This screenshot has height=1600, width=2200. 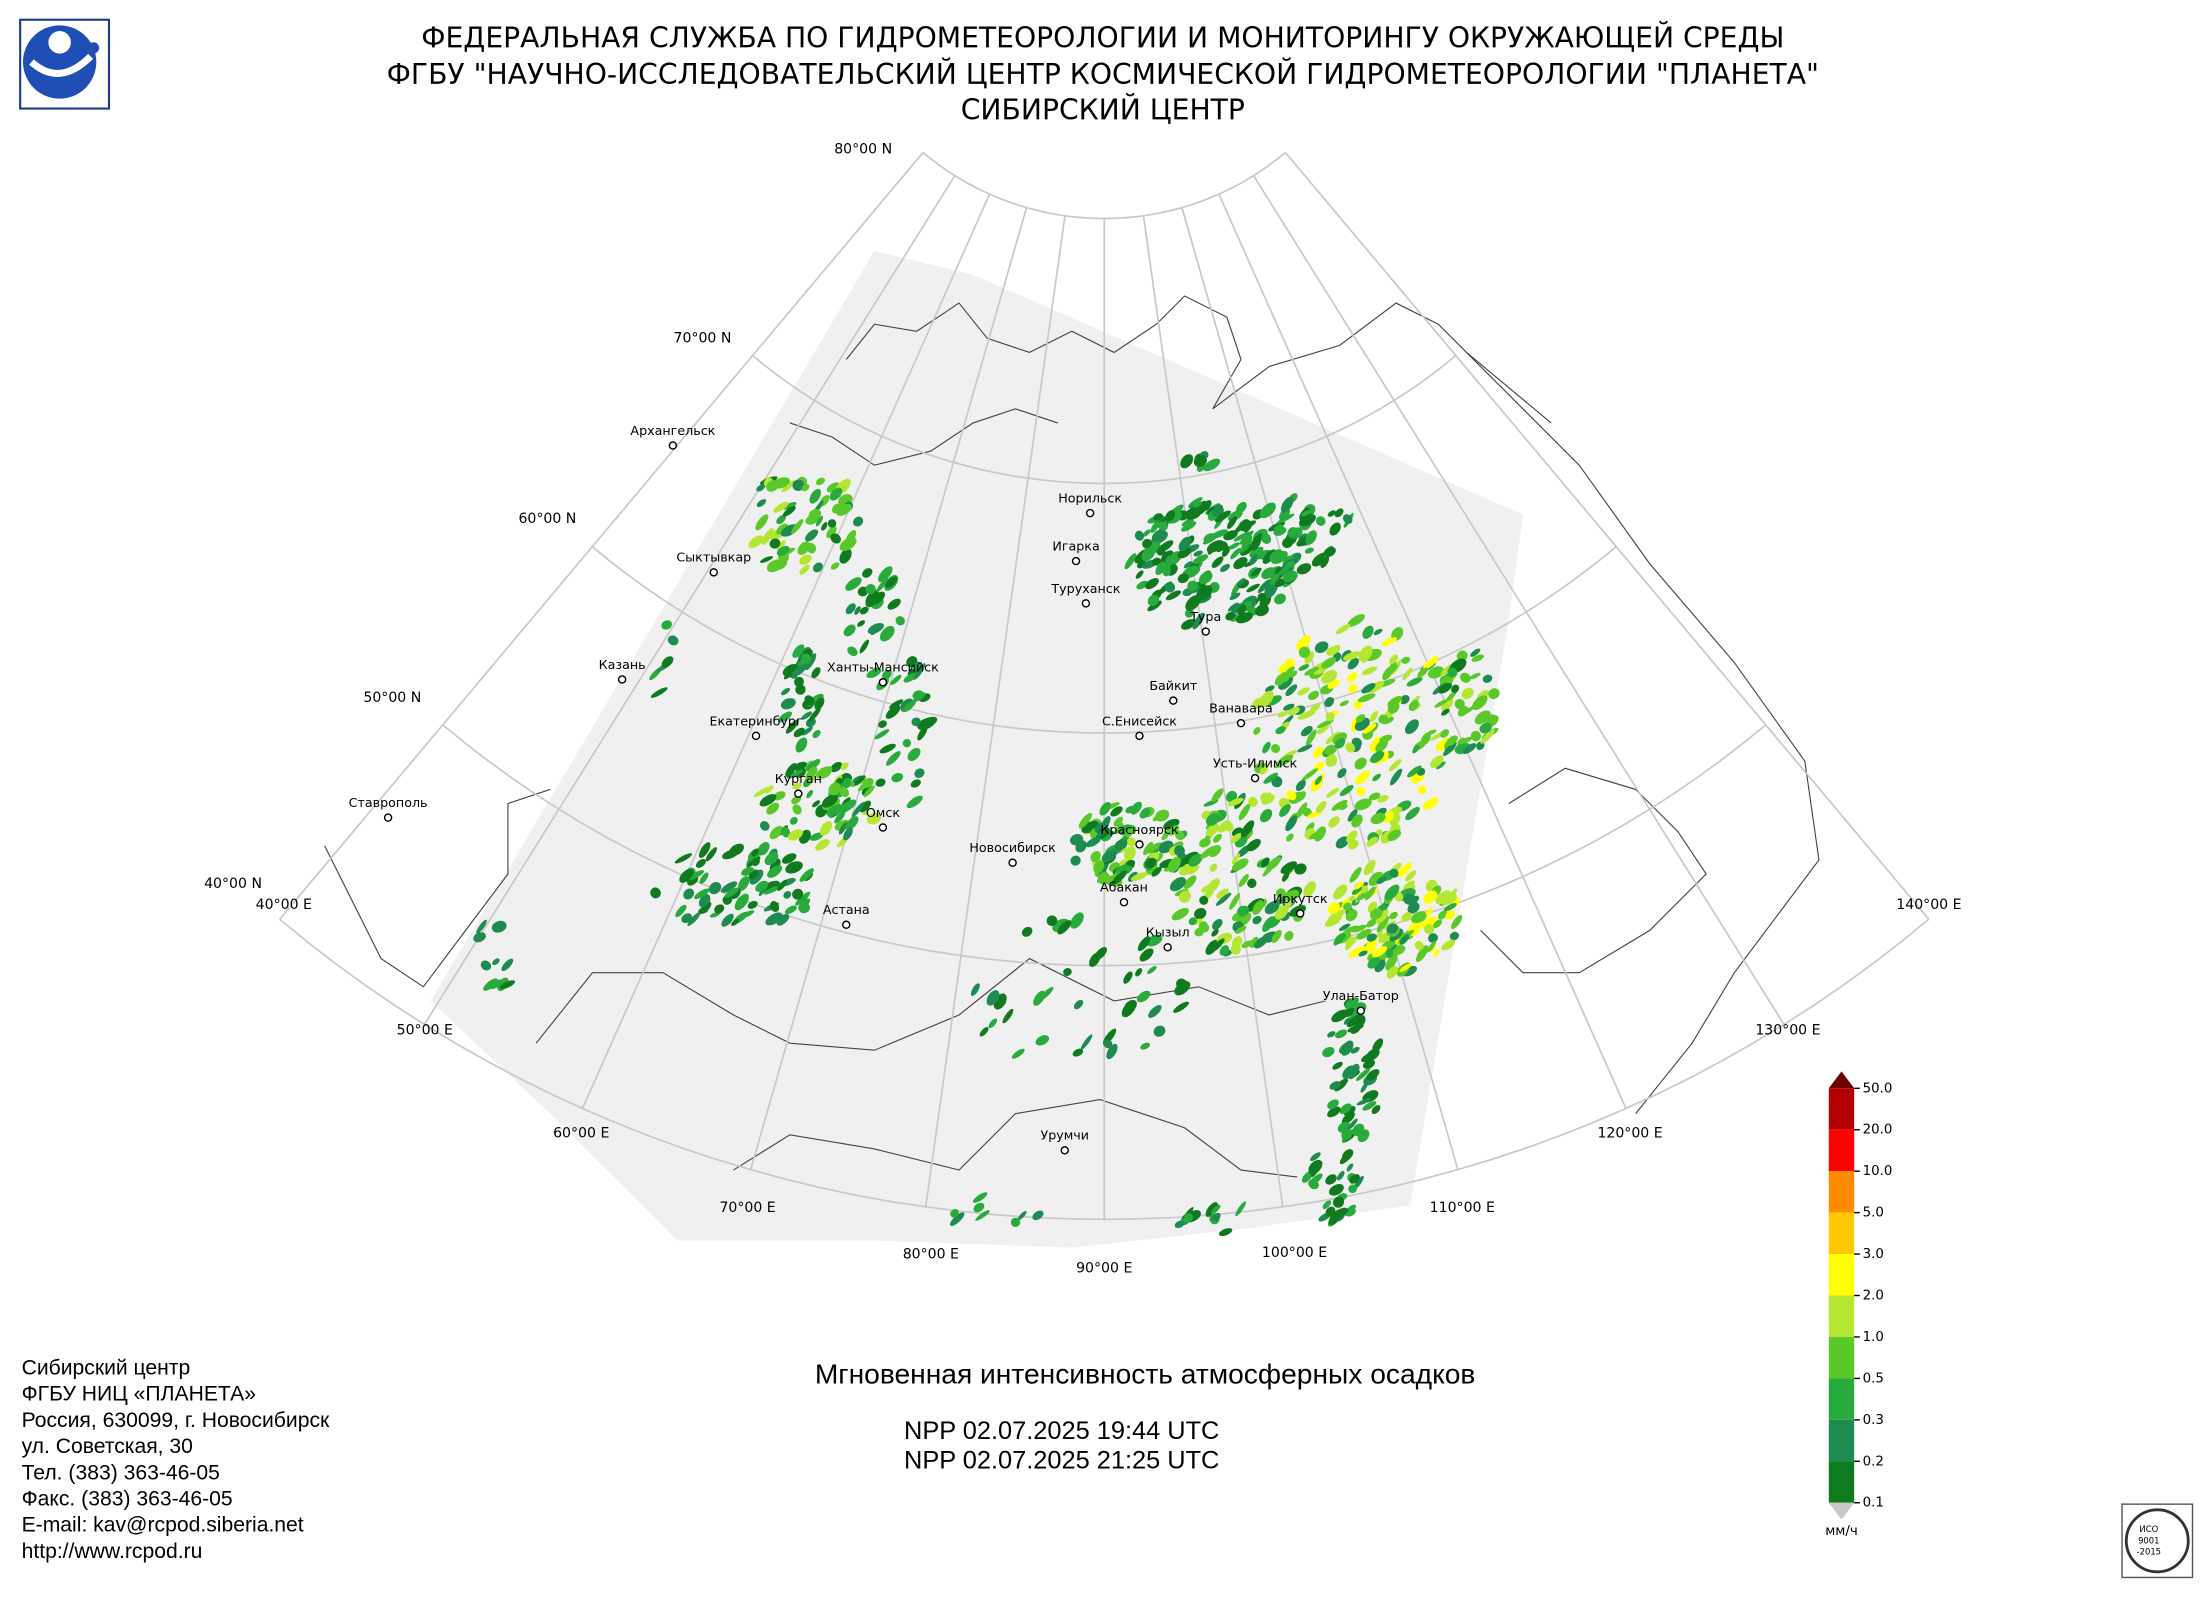 What do you see at coordinates (1873, 1461) in the screenshot?
I see `colorbar-label: 0.2` at bounding box center [1873, 1461].